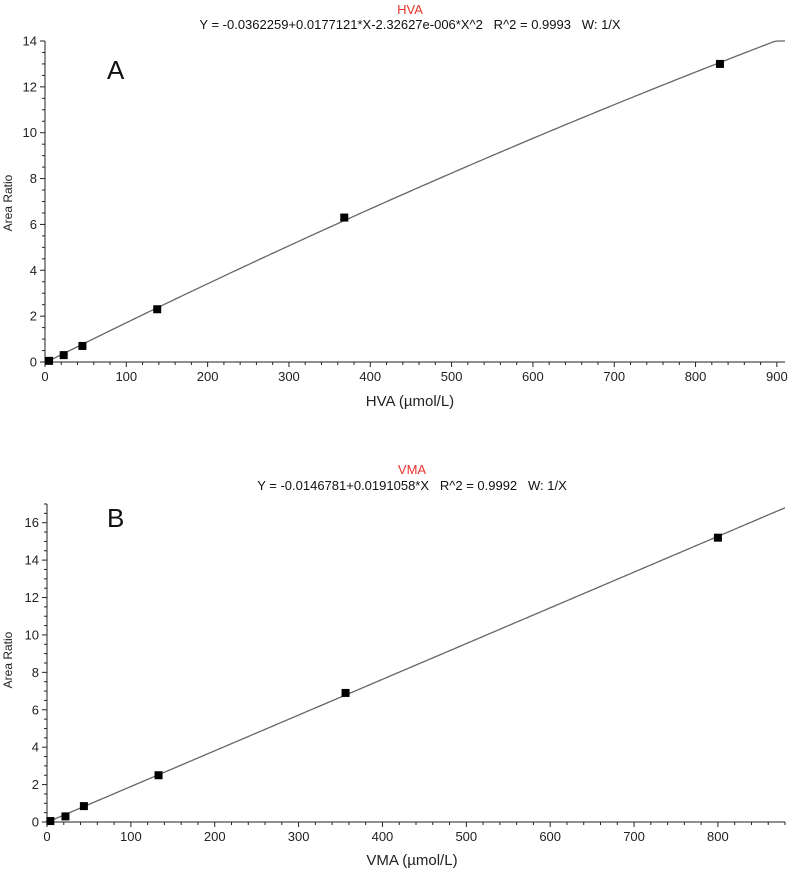 The height and width of the screenshot is (870, 789). I want to click on chart-a-x-tick-label: 0, so click(44, 376).